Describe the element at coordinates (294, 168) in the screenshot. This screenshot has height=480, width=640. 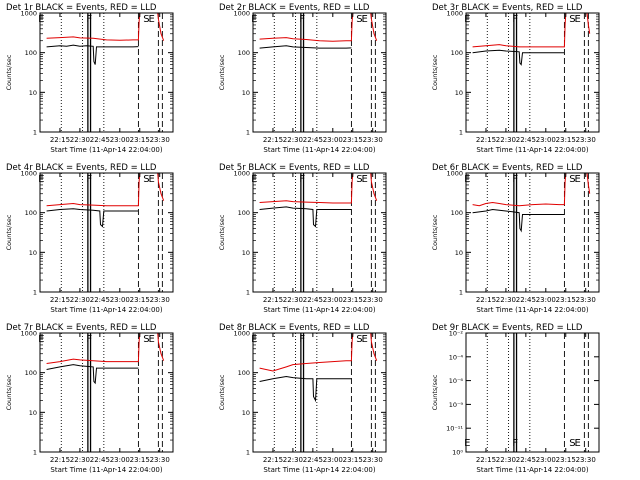
I see `panel-title: Det 5r BLACK = Events, RED = LLD` at that location.